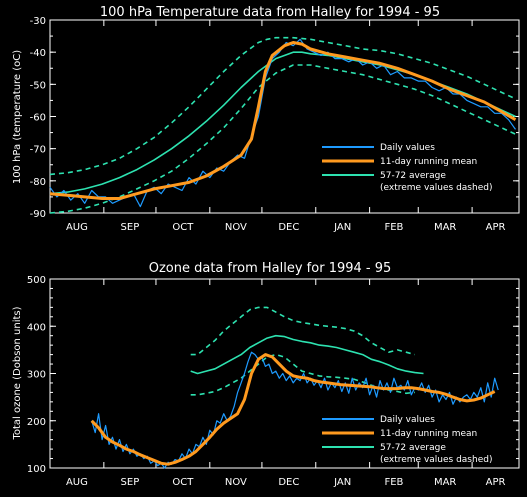 The image size is (527, 497). What do you see at coordinates (38, 150) in the screenshot?
I see `y-tick-label: -70` at bounding box center [38, 150].